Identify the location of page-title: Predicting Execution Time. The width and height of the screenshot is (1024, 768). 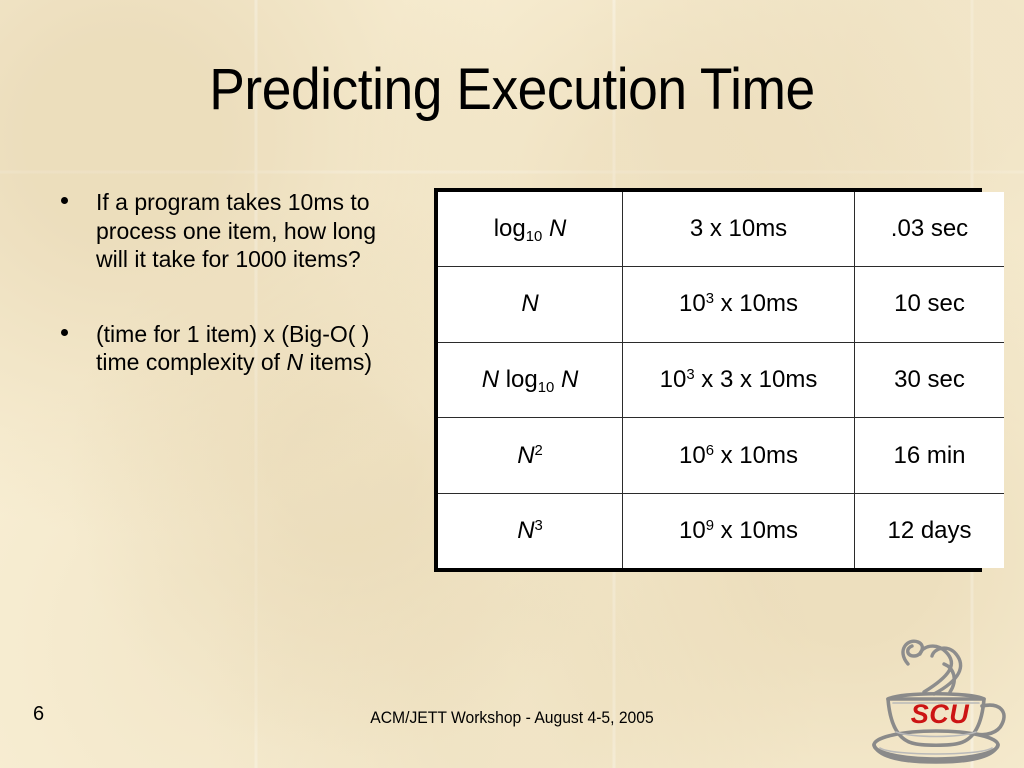
(512, 89).